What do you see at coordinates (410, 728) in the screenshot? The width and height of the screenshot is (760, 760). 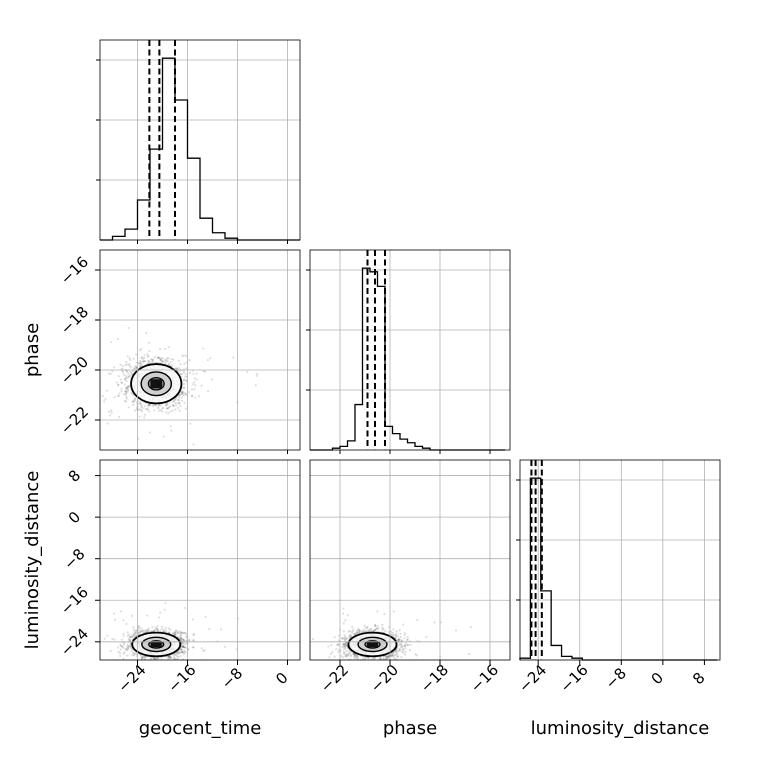 I see `x-axis-label-phase: phase` at bounding box center [410, 728].